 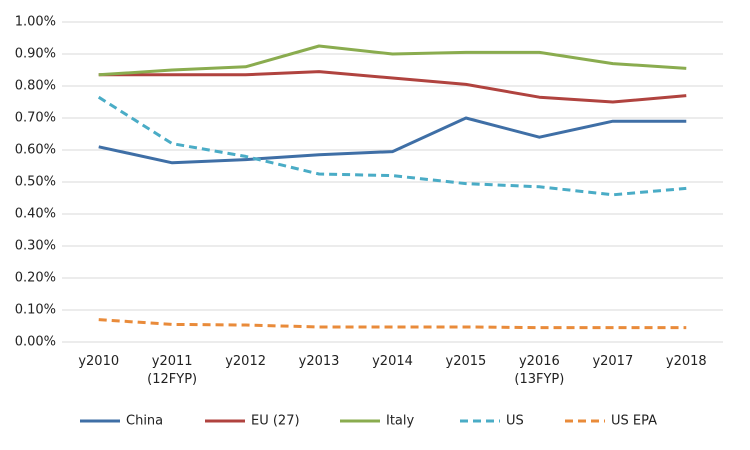 What do you see at coordinates (172, 370) in the screenshot?
I see `x-tick-label: y2011 (12FYP)` at bounding box center [172, 370].